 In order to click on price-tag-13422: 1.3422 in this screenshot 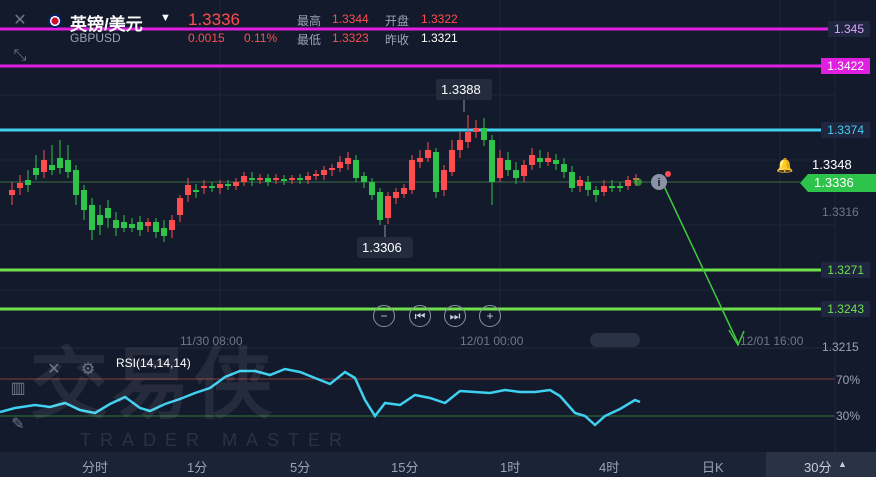, I will do `click(845, 66)`.